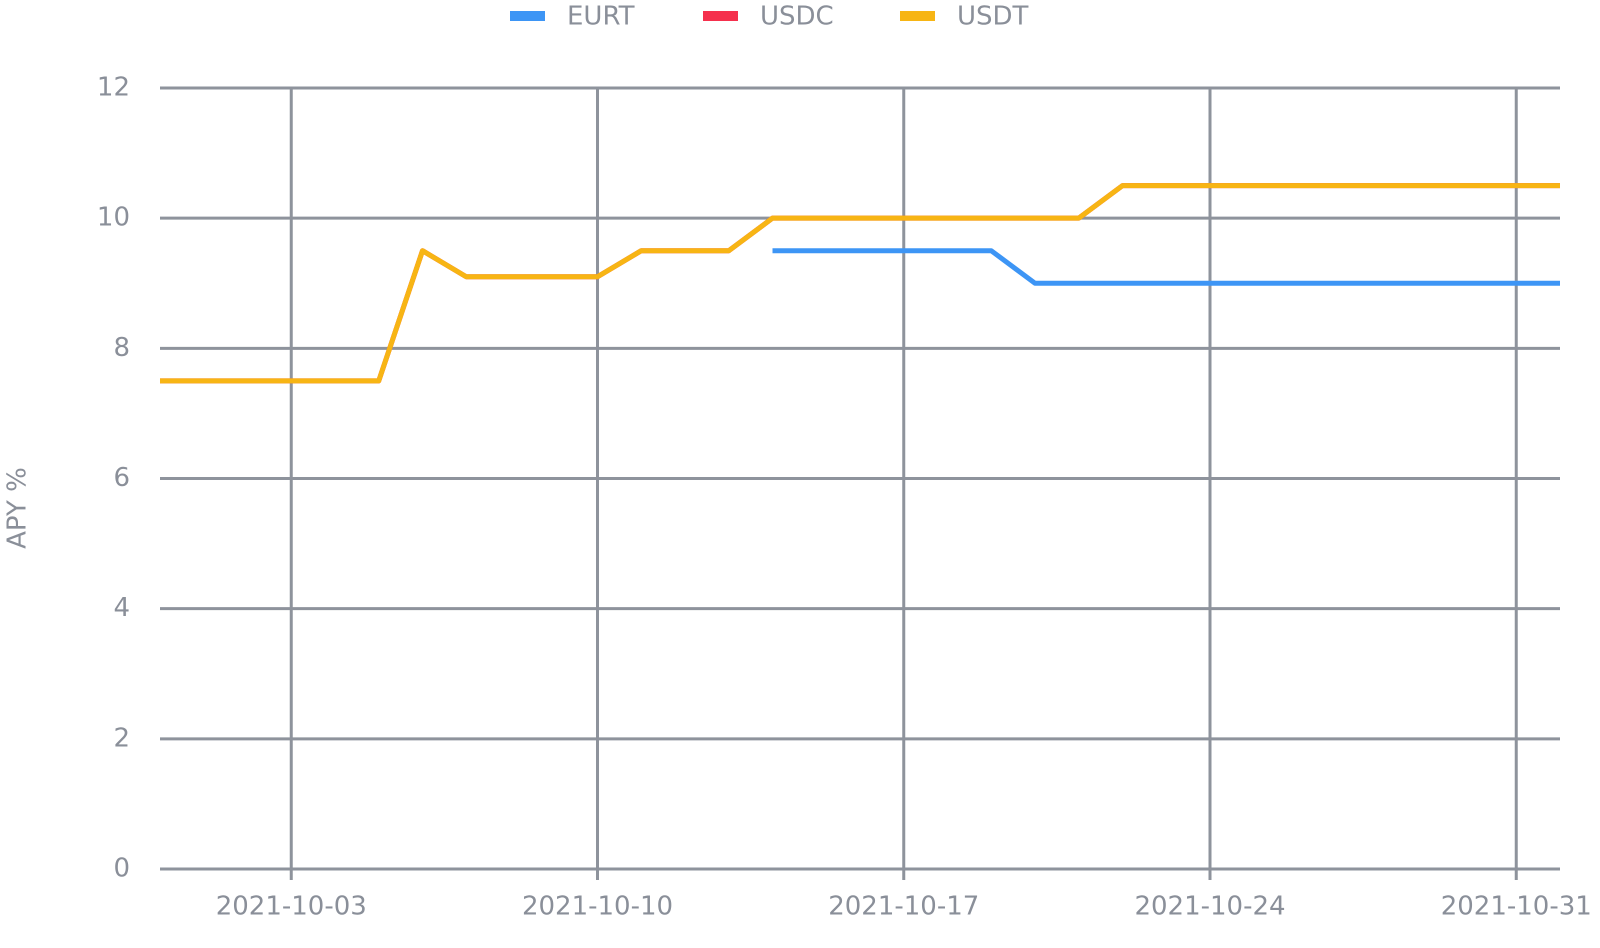 Image resolution: width=1600 pixels, height=948 pixels. What do you see at coordinates (1209, 907) in the screenshot?
I see `x-tick-label: 2021-10-24` at bounding box center [1209, 907].